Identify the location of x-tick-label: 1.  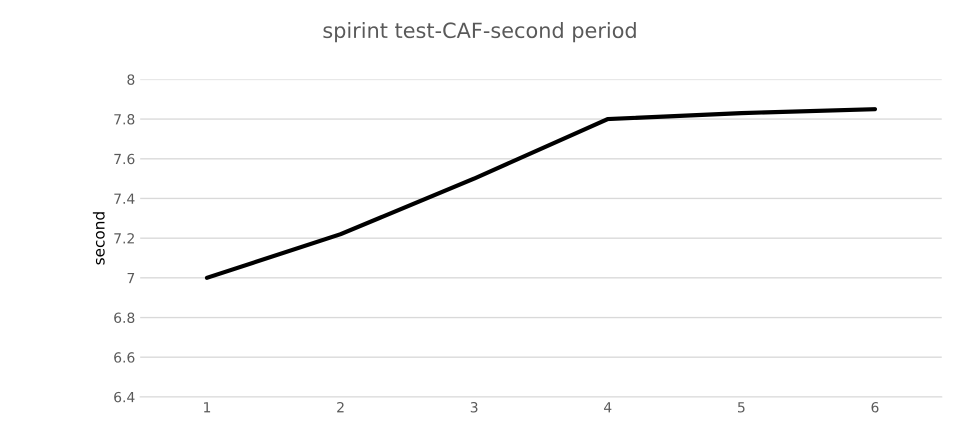
(207, 407).